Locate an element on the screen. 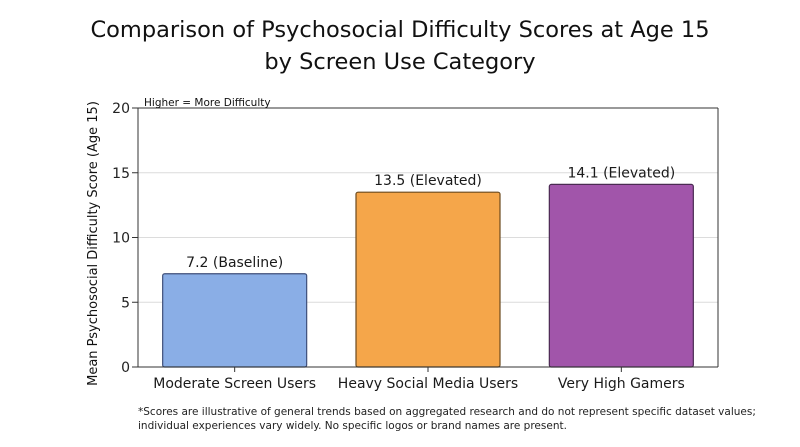  y-tick-label: 15 is located at coordinates (121, 174).